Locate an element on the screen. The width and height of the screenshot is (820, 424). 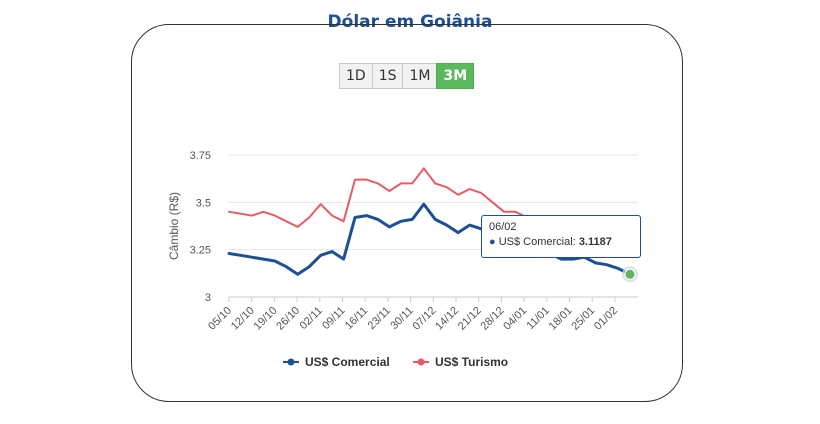
x-tick-label: 11/01 is located at coordinates (538, 318).